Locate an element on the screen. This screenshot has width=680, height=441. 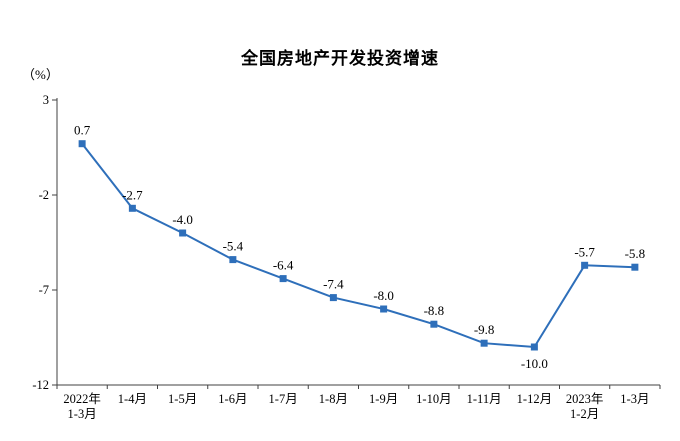
chart-title: 全国房地产开发投资增速 is located at coordinates (340, 58).